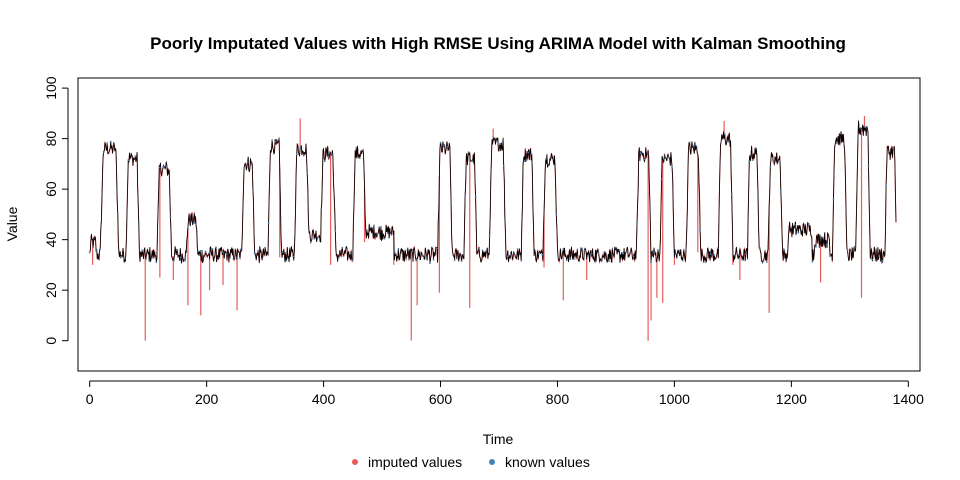  Describe the element at coordinates (674, 399) in the screenshot. I see `x-tick-label: 1000` at that location.